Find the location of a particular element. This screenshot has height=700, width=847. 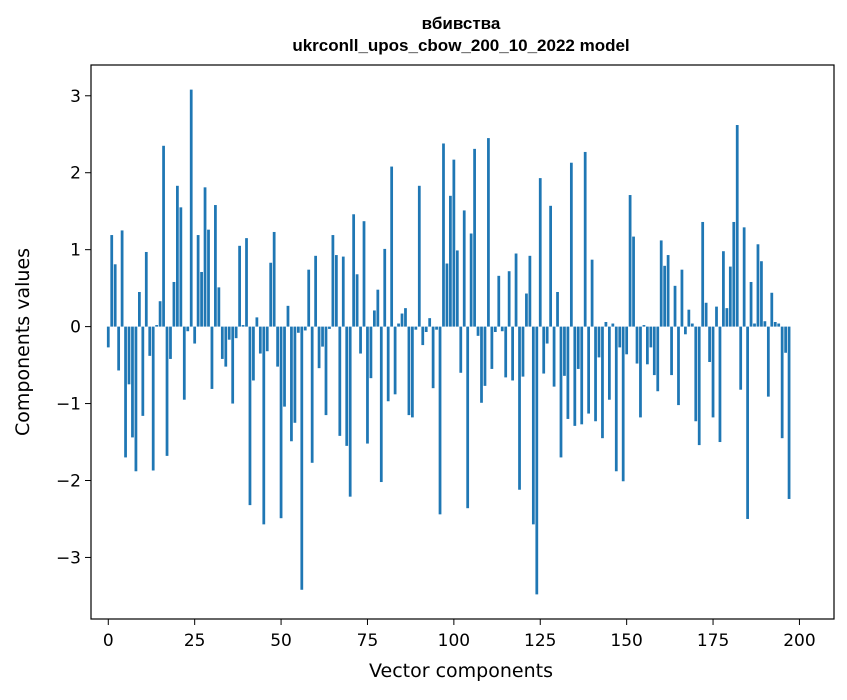

x-tick-label: 175 is located at coordinates (713, 641).